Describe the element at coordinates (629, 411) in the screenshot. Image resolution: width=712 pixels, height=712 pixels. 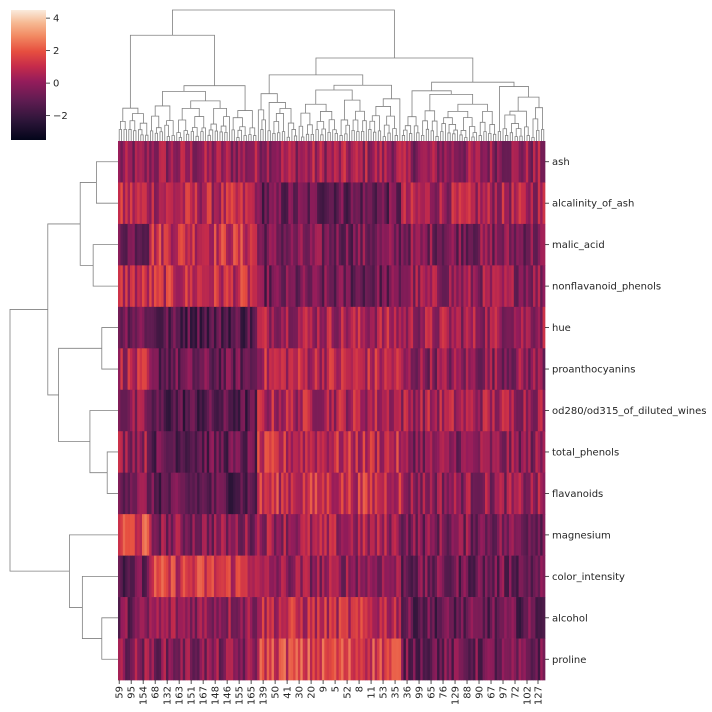
I see `row-label: od280/od315_of_diluted_wines` at that location.